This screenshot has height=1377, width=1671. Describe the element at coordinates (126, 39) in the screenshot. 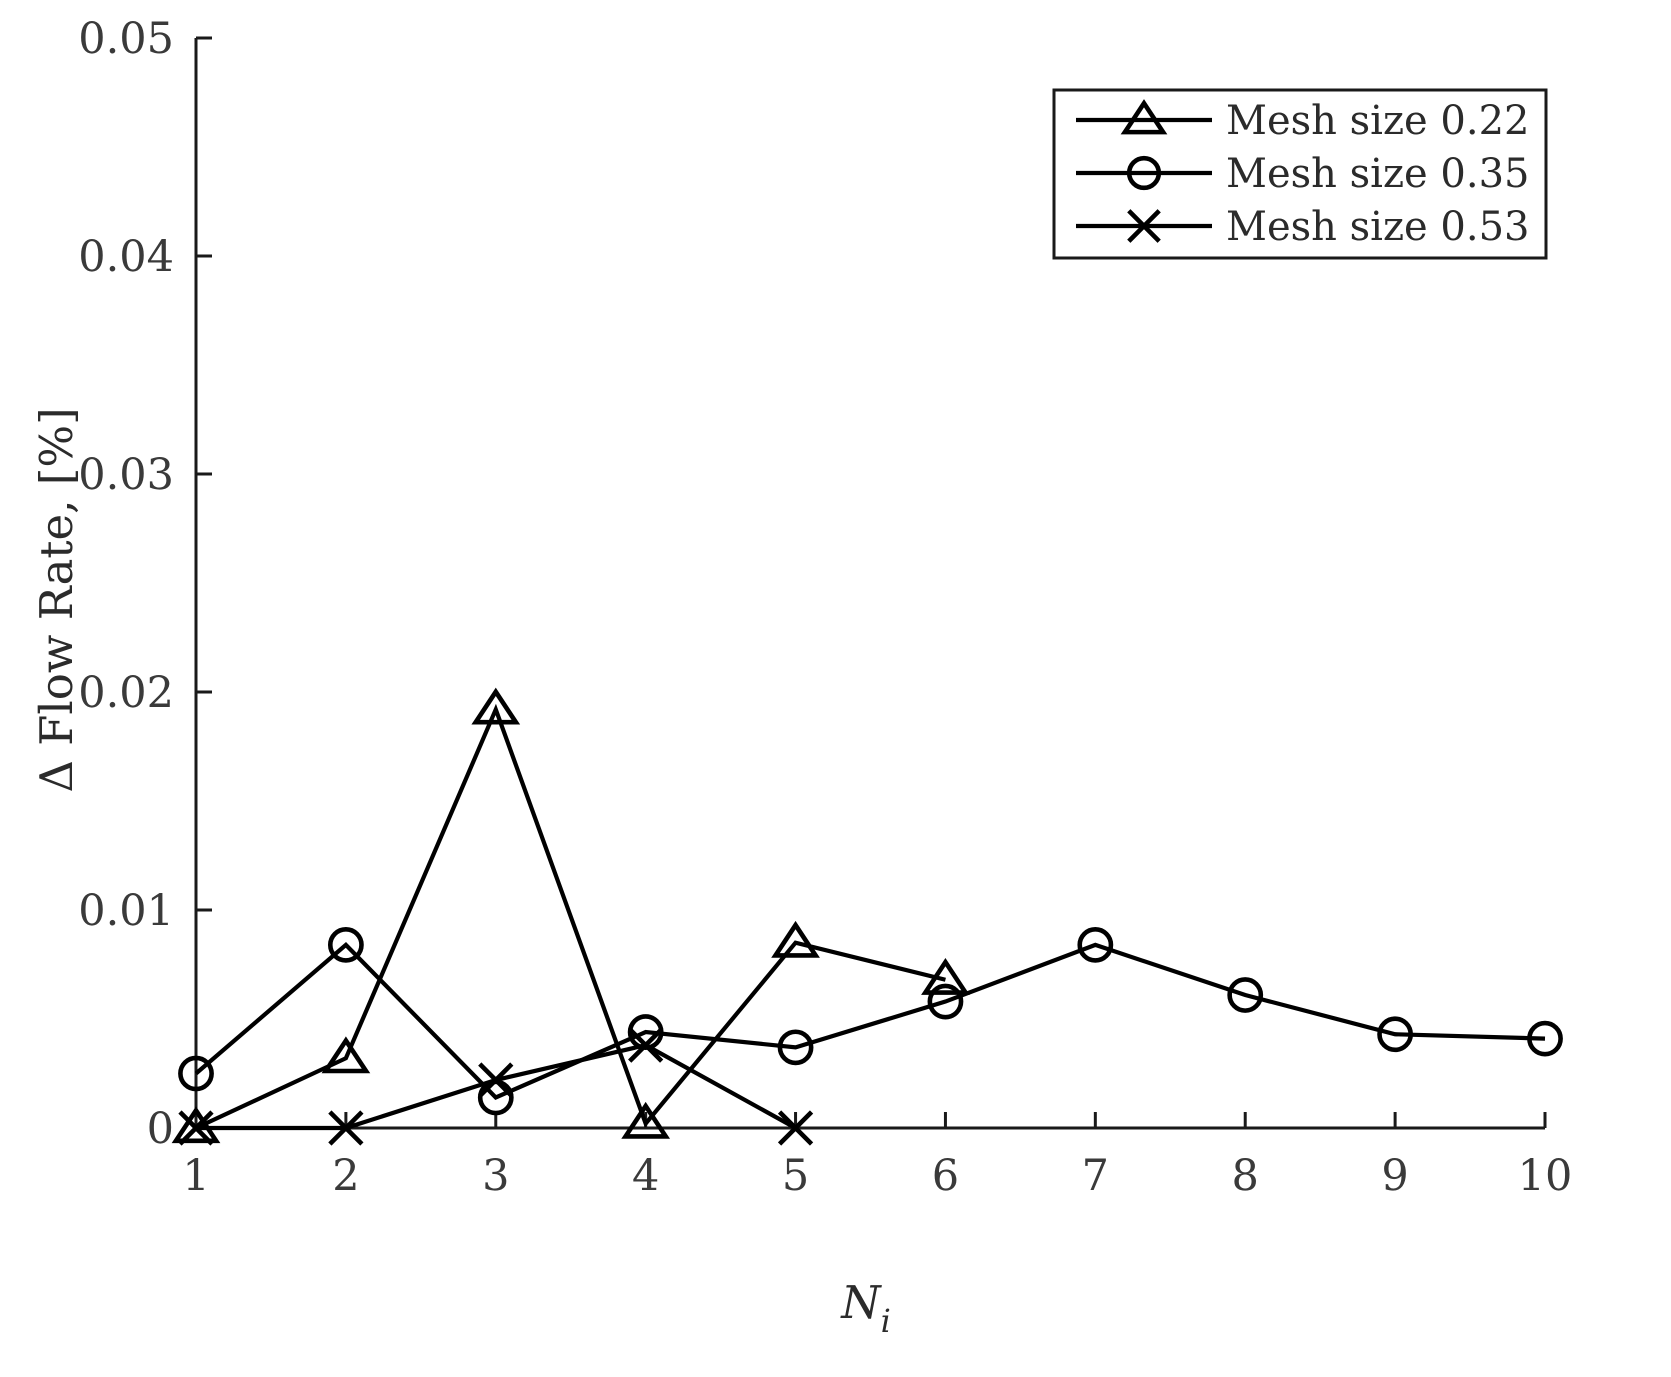

I see `y-tick-label: 0.05` at that location.